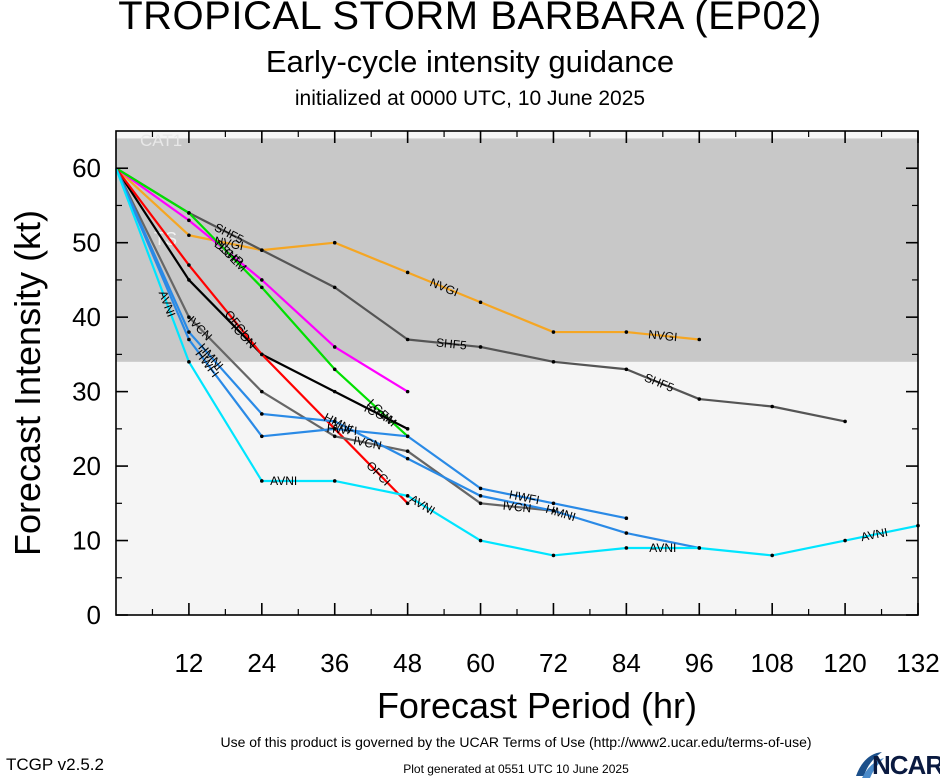 The height and width of the screenshot is (781, 940). I want to click on series-label-ivcn-2: IVCN, so click(517, 507).